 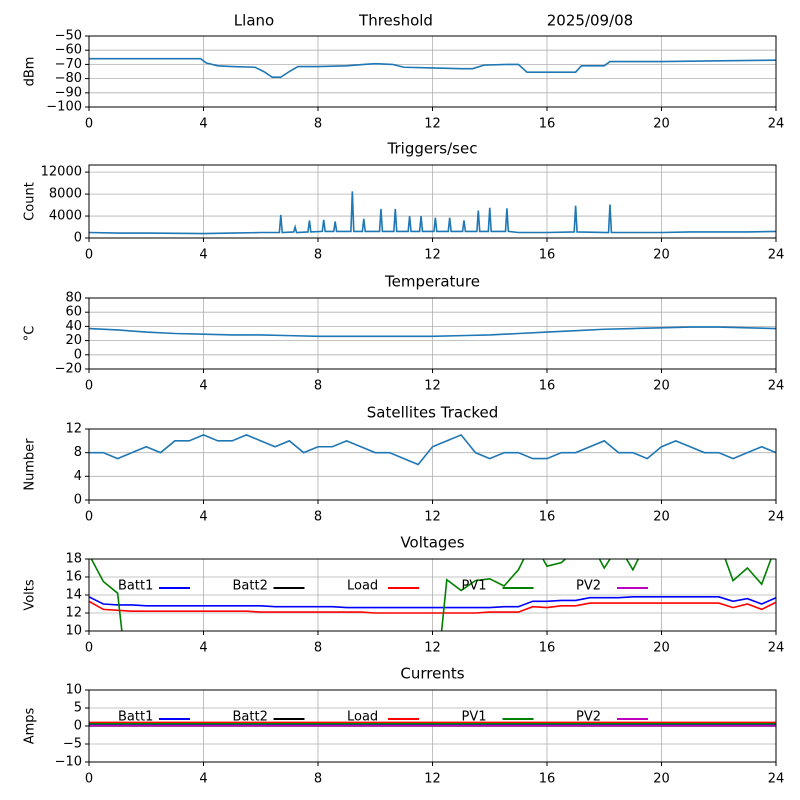 What do you see at coordinates (73, 340) in the screenshot?
I see `y-tick-label: 20` at bounding box center [73, 340].